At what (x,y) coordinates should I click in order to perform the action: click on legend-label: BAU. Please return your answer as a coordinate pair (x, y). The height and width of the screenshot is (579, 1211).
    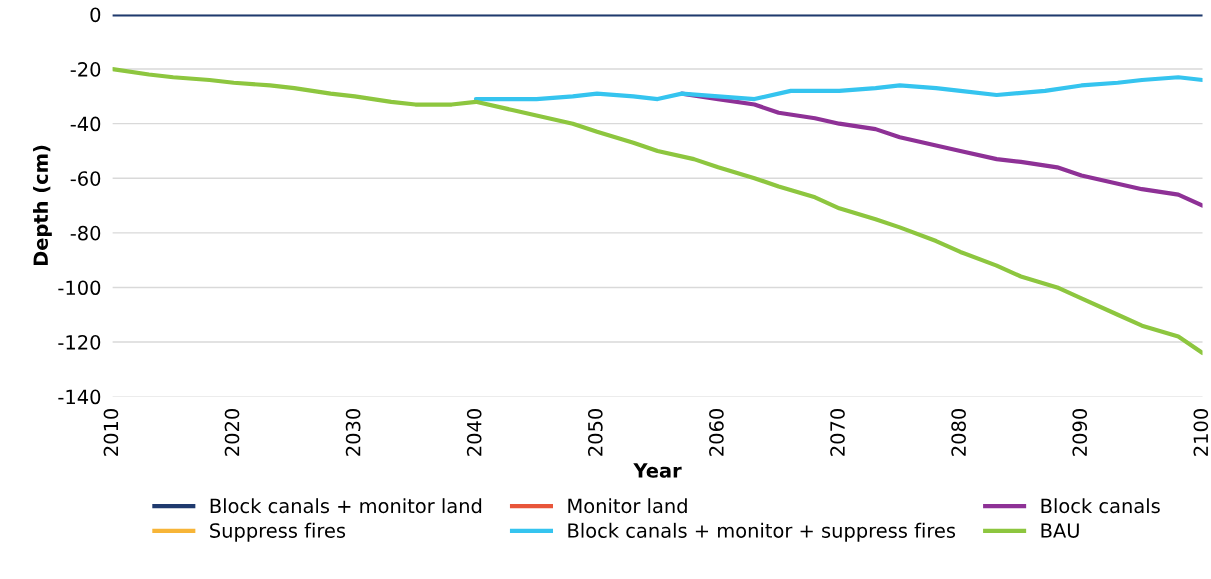
    Looking at the image, I should click on (1060, 530).